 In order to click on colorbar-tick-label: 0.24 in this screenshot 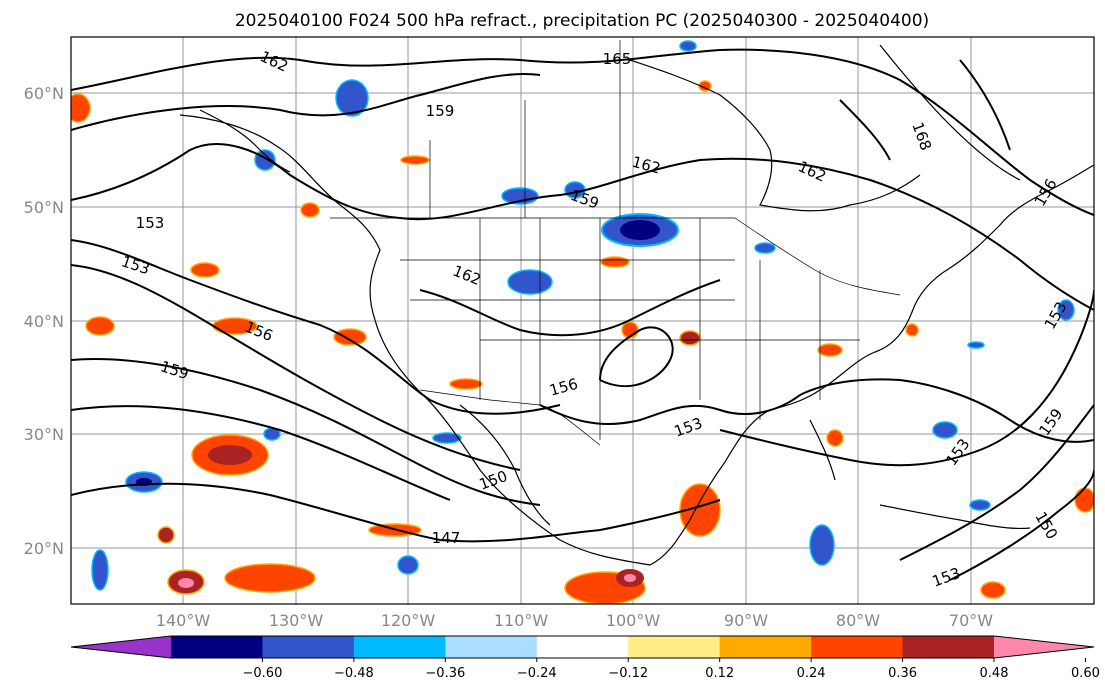, I will do `click(811, 673)`.